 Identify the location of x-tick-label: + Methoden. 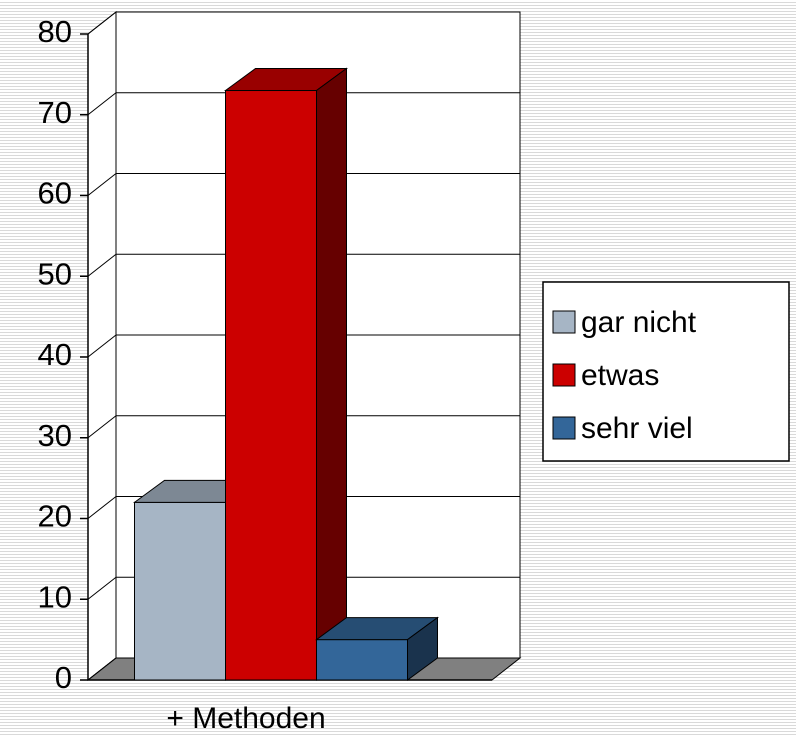
(245, 718).